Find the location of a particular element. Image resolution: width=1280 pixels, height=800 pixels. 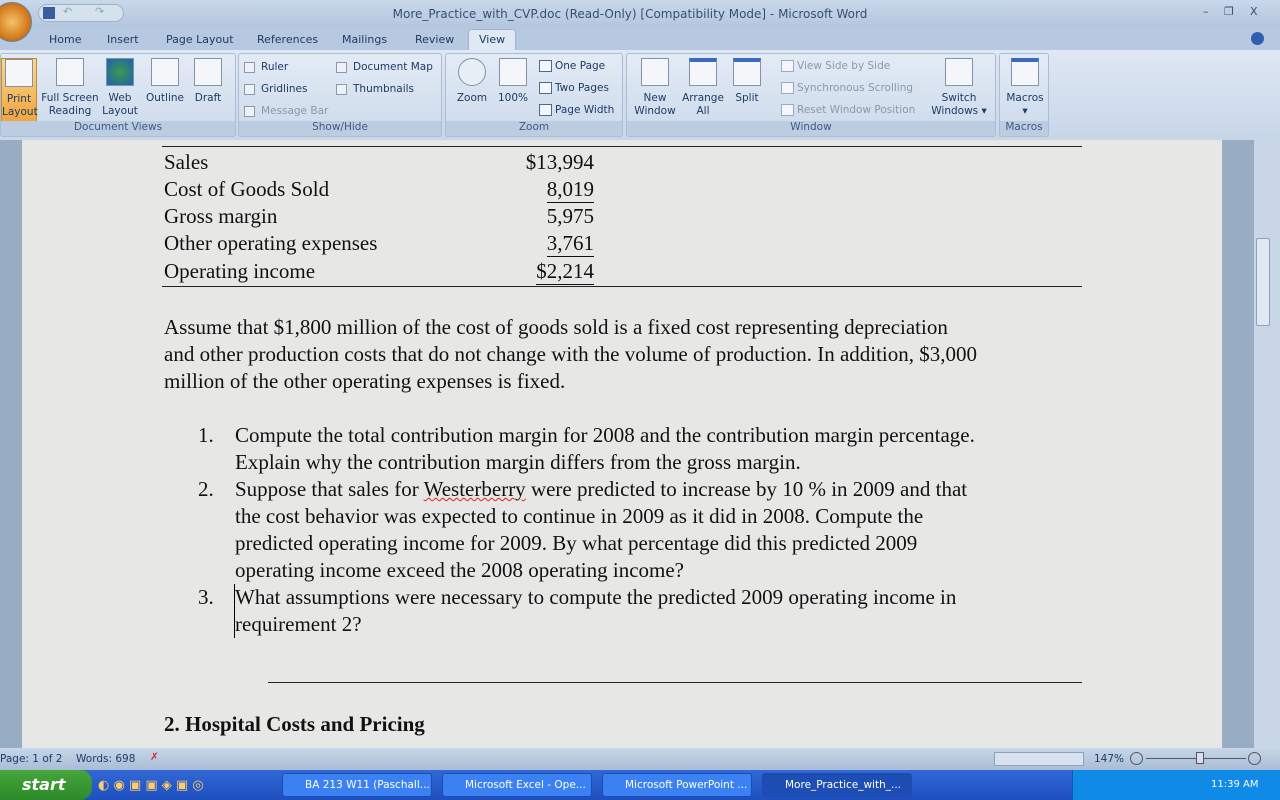

arrange-all-button: Arrange All is located at coordinates (703, 88).